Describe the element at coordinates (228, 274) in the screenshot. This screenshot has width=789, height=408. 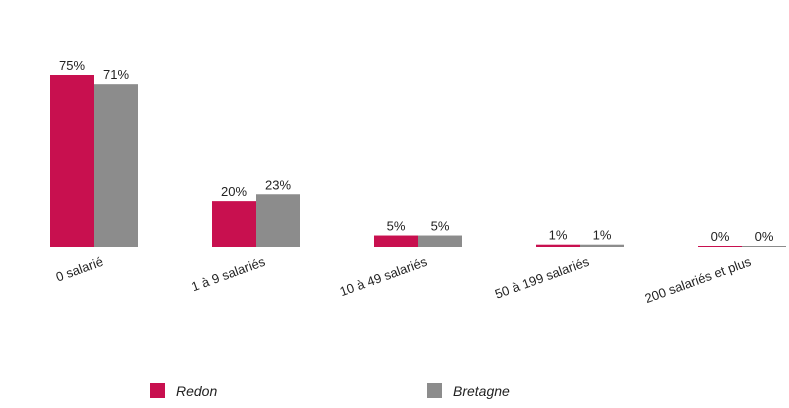
I see `x-tick-label: 1 à 9 salariés` at that location.